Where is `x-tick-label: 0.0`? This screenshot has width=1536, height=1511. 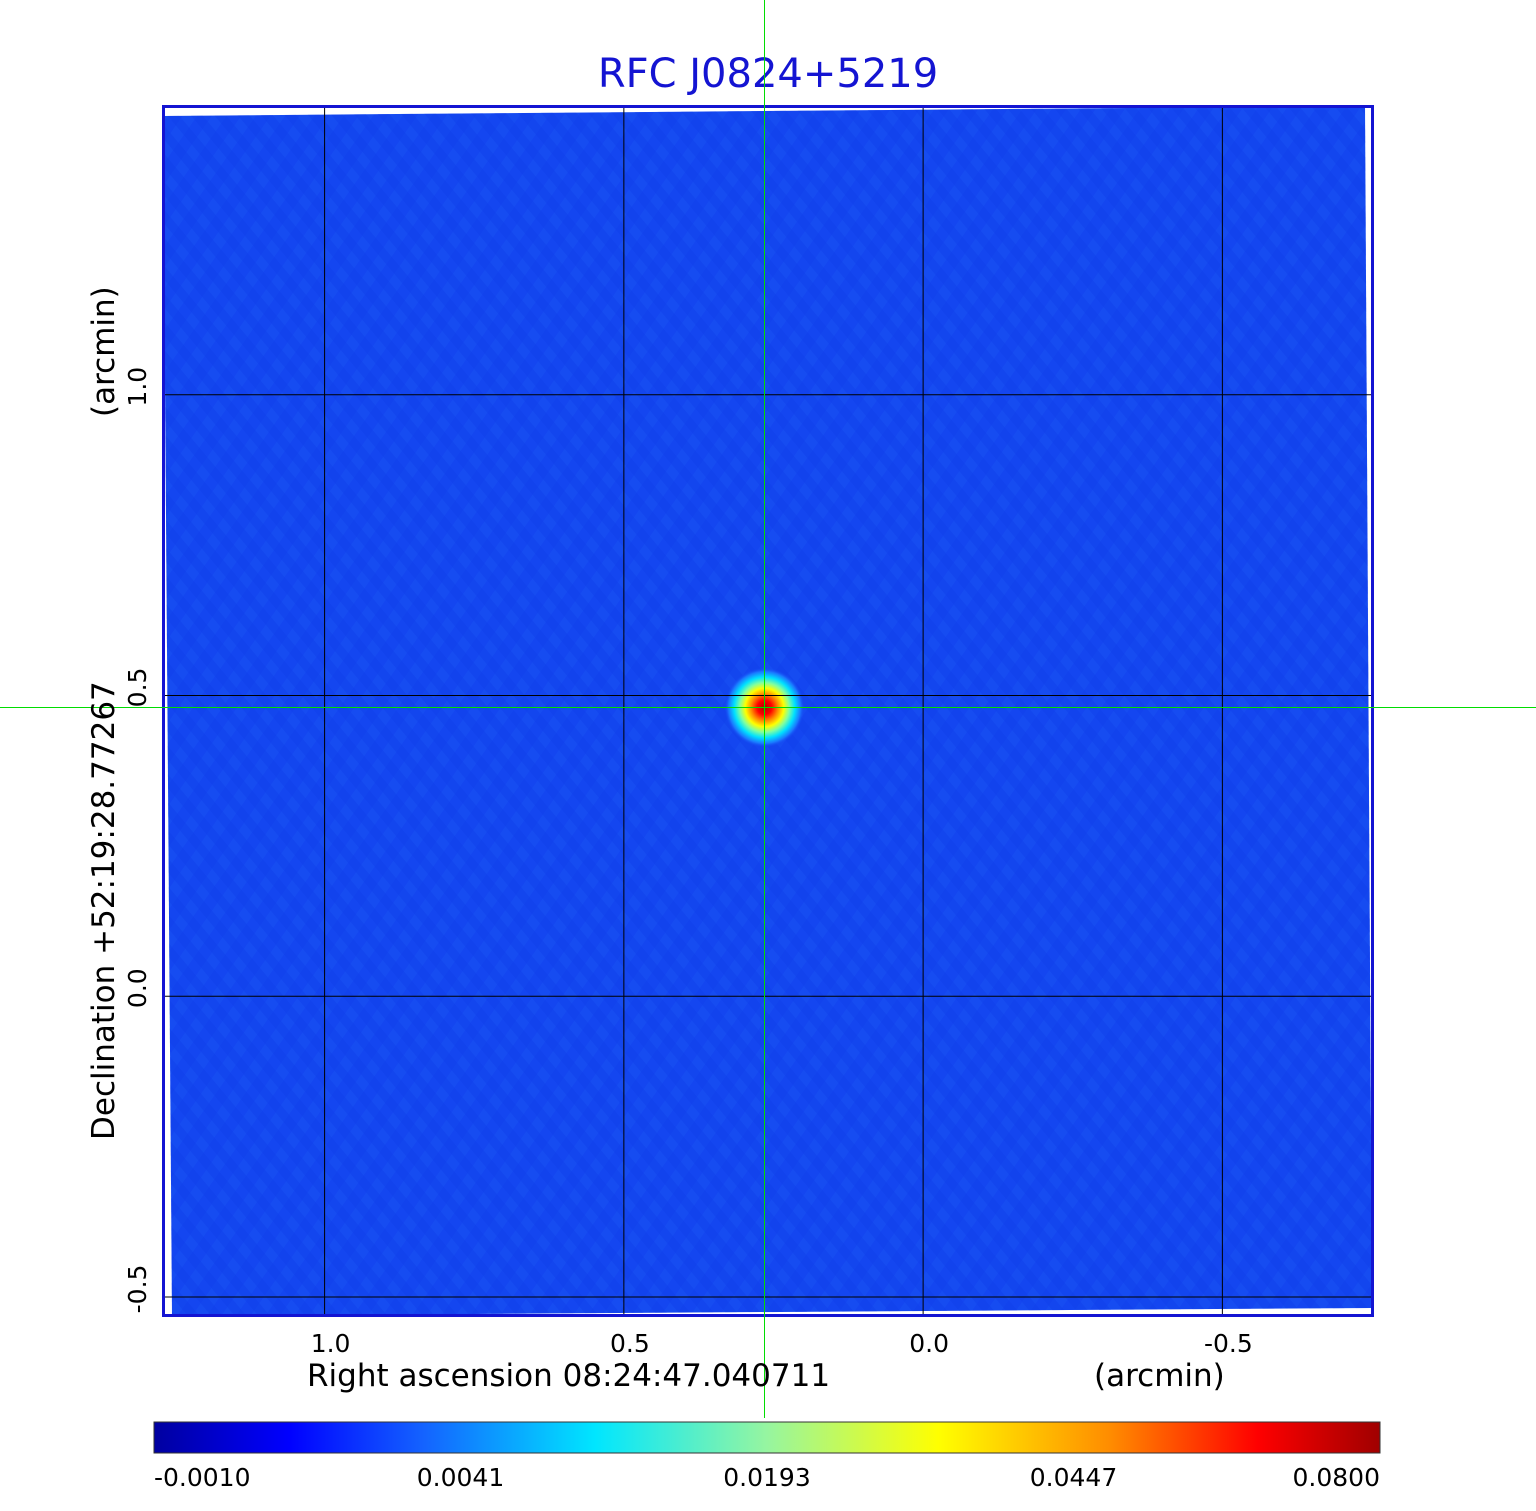 x-tick-label: 0.0 is located at coordinates (929, 1343).